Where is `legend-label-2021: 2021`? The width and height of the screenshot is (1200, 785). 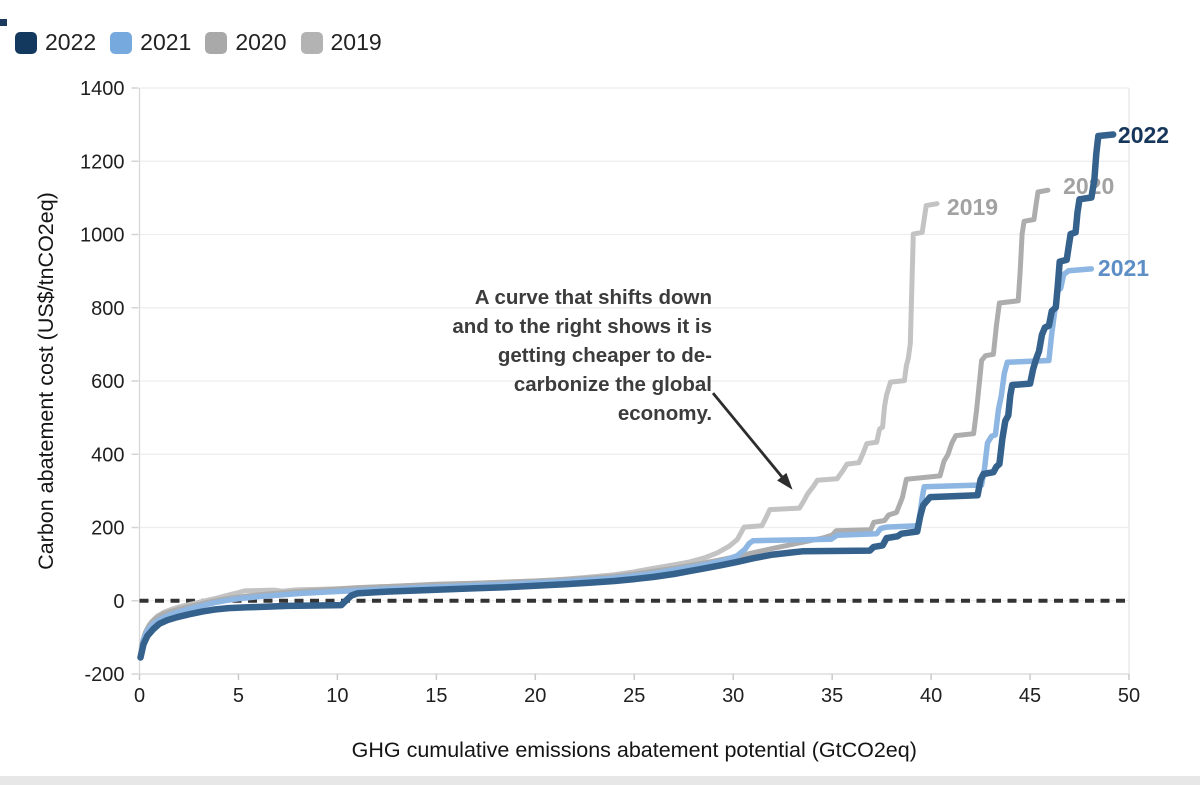
legend-label-2021: 2021 is located at coordinates (166, 42).